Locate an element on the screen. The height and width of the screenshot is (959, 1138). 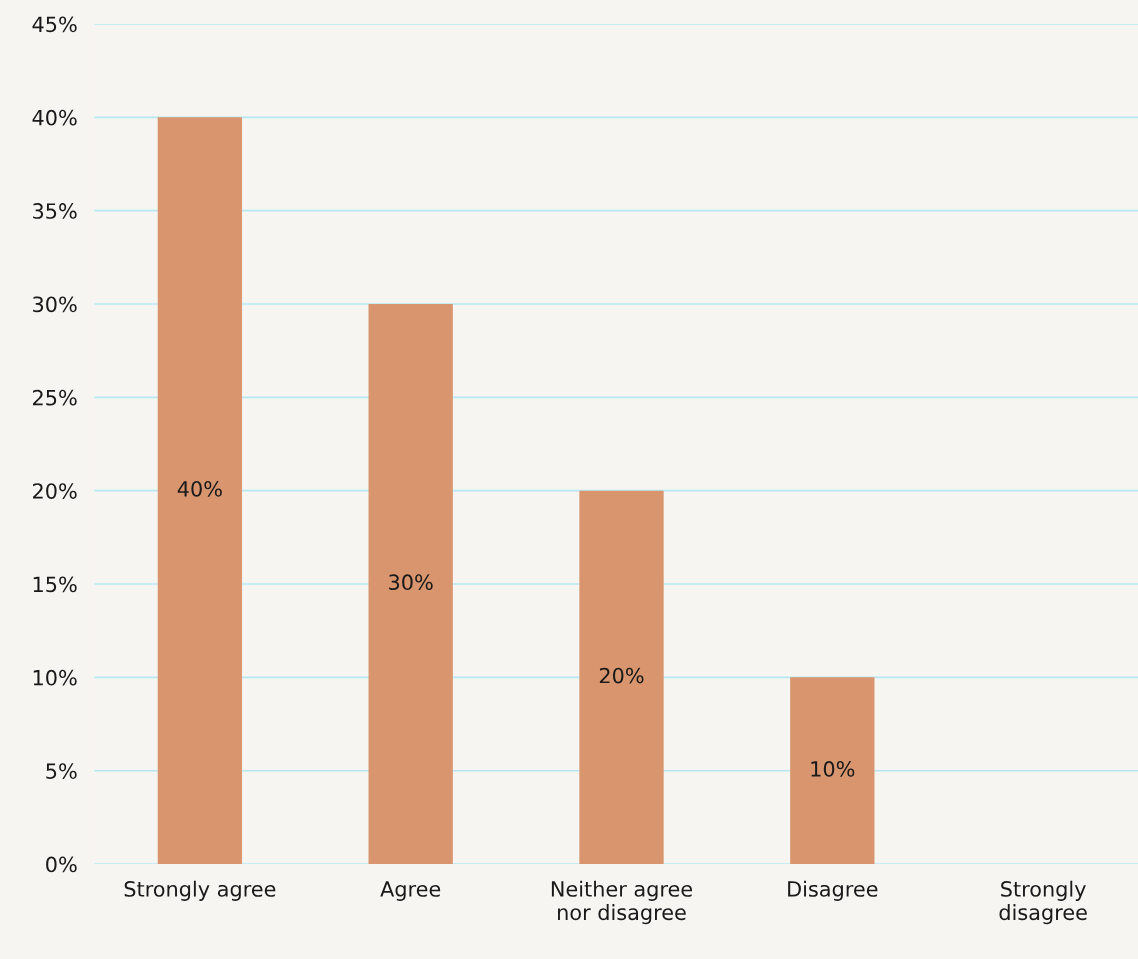
data-label: 10% is located at coordinates (833, 769).